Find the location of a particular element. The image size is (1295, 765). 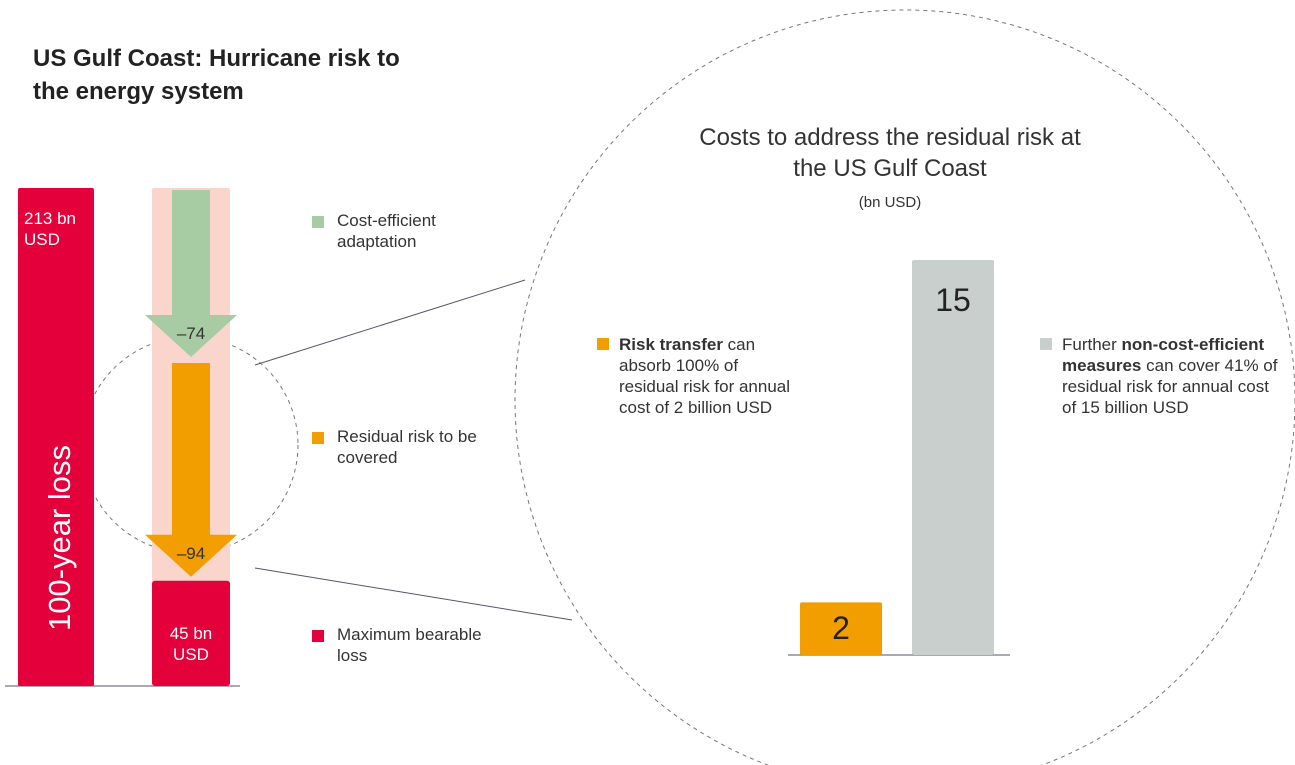

end-bar is located at coordinates (191, 633).